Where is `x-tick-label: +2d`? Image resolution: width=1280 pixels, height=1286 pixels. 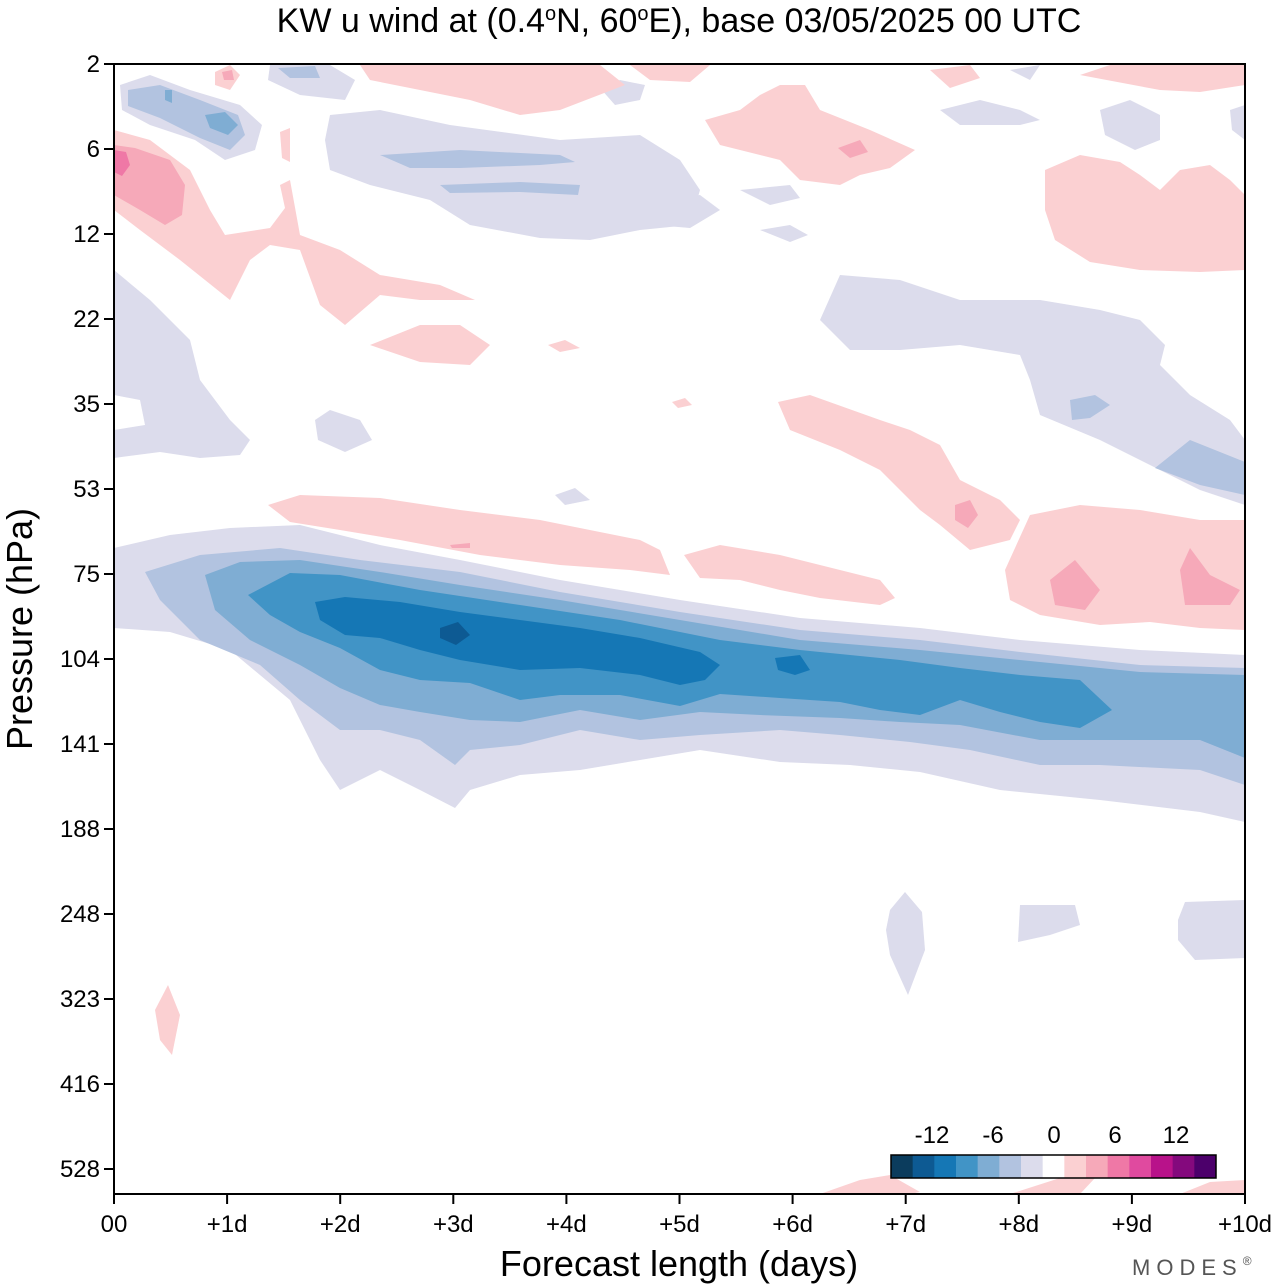
x-tick-label: +2d is located at coordinates (340, 1224).